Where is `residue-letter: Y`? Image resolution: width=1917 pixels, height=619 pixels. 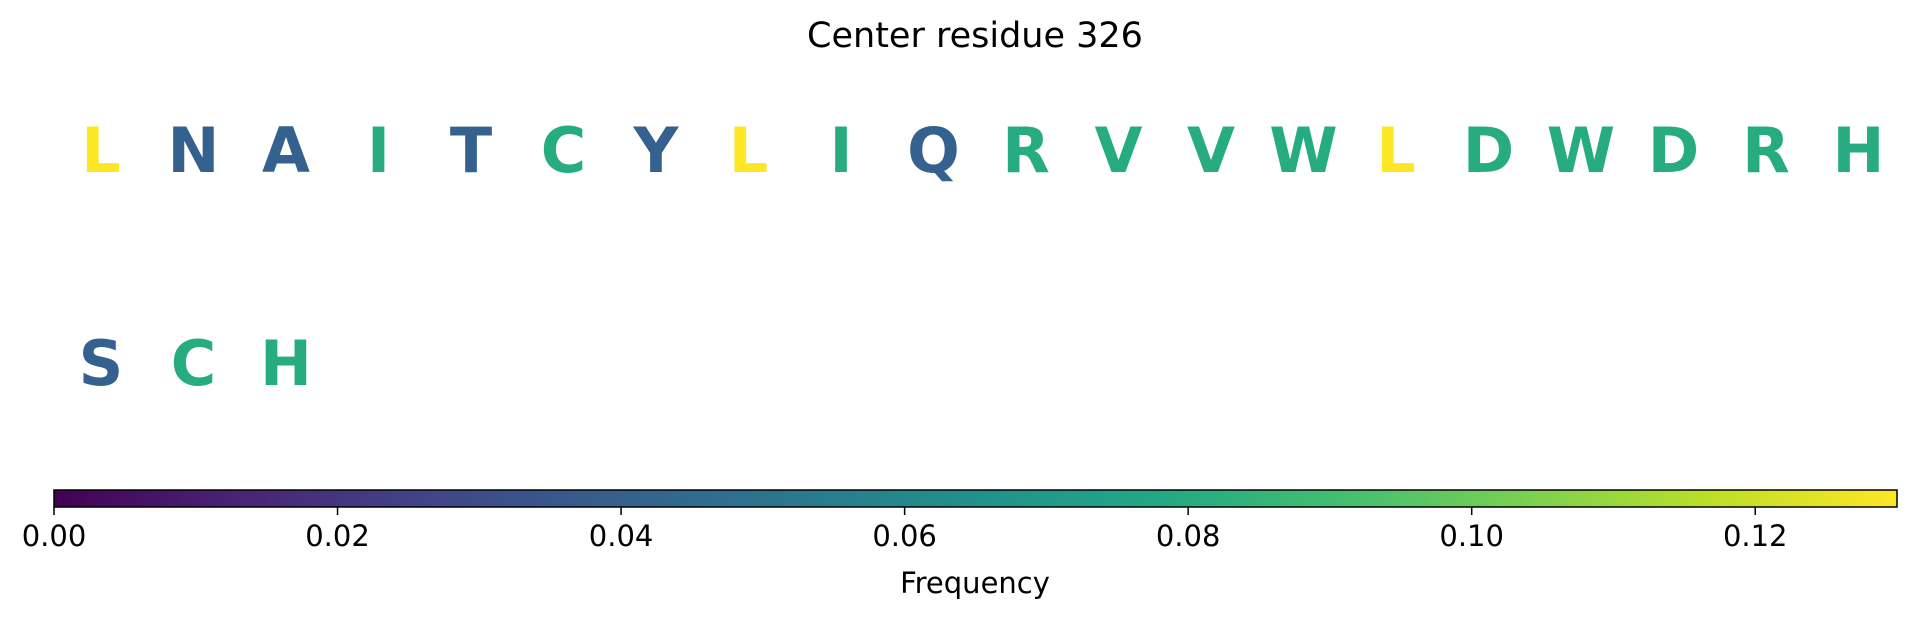 residue-letter: Y is located at coordinates (656, 150).